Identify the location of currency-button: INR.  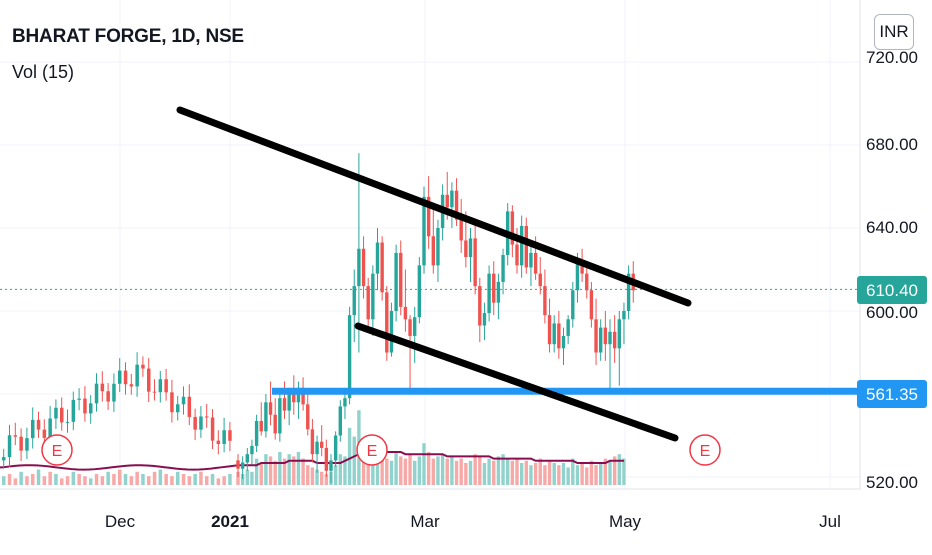
(894, 32).